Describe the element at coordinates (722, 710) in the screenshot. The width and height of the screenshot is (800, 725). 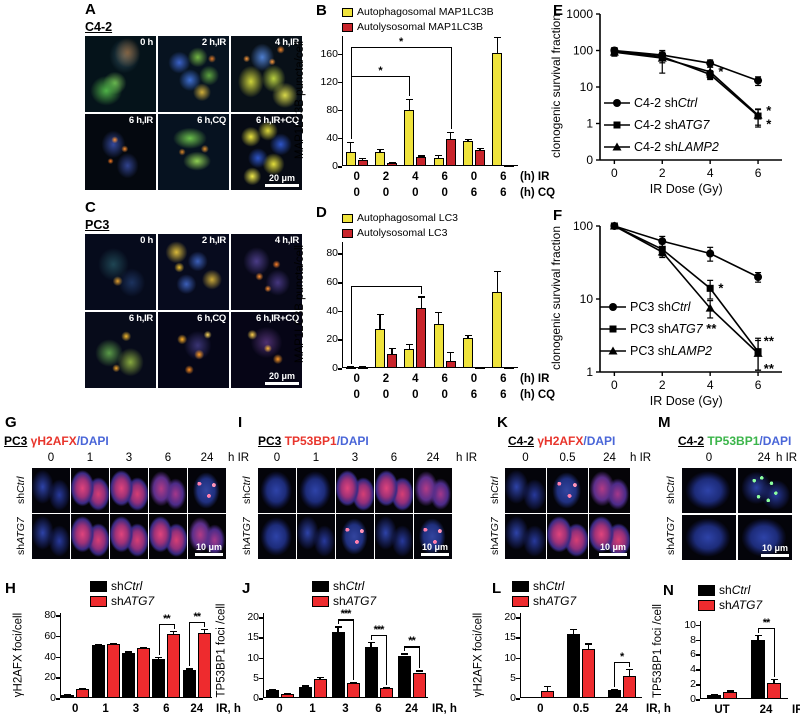
I see `x-tick-label: UT` at that location.